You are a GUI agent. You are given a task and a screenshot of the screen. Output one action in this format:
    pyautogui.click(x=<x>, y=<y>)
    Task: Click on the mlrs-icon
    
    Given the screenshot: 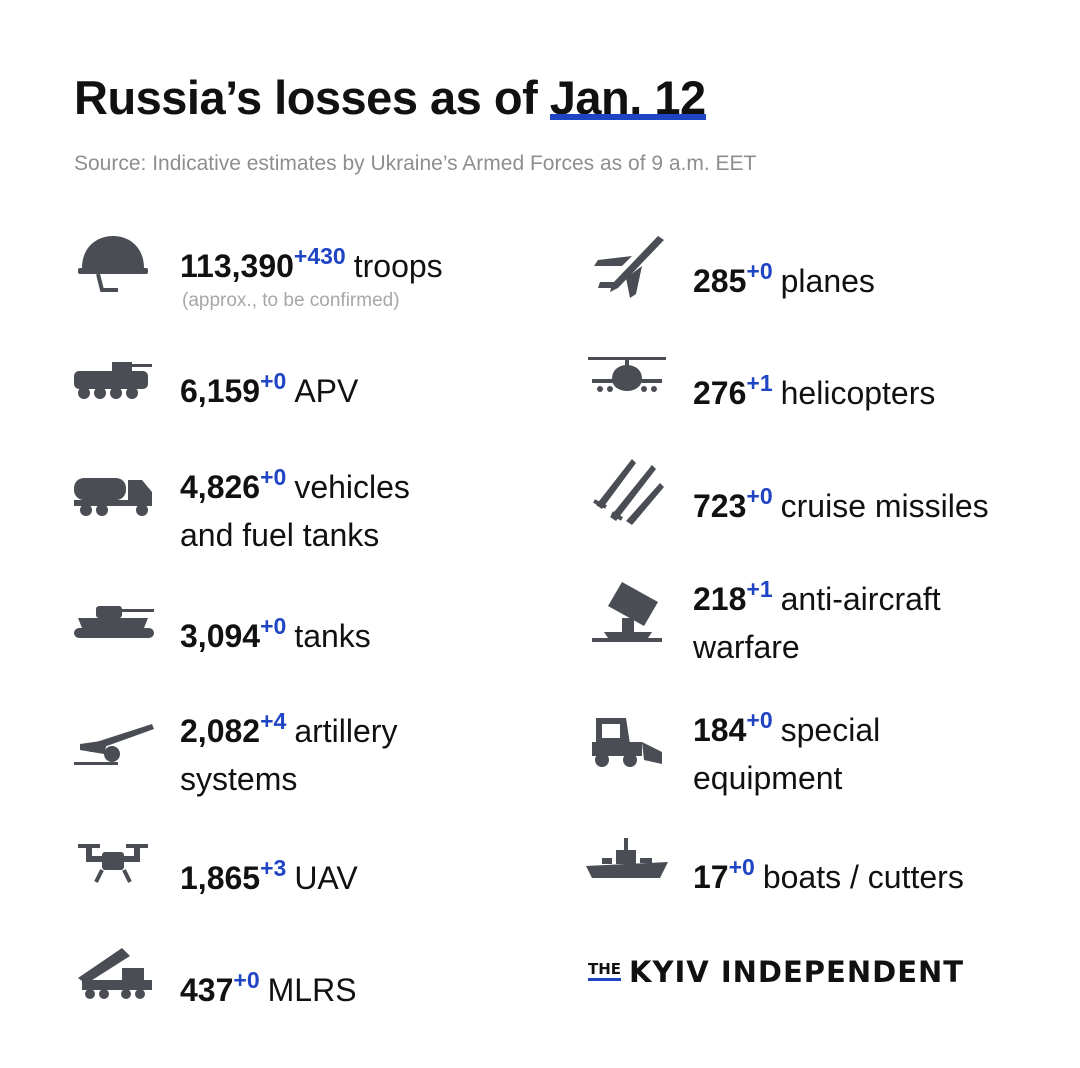 What is the action you would take?
    pyautogui.click(x=113, y=977)
    